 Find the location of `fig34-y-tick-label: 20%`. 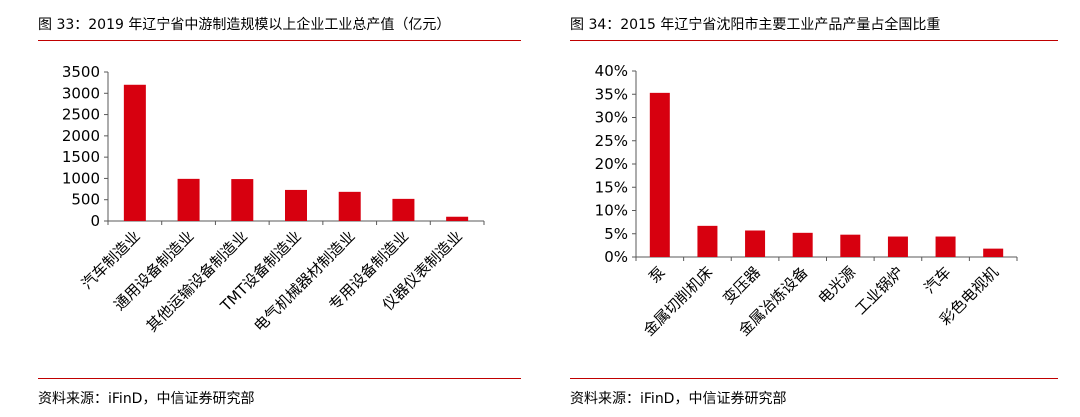

fig34-y-tick-label: 20% is located at coordinates (611, 164).